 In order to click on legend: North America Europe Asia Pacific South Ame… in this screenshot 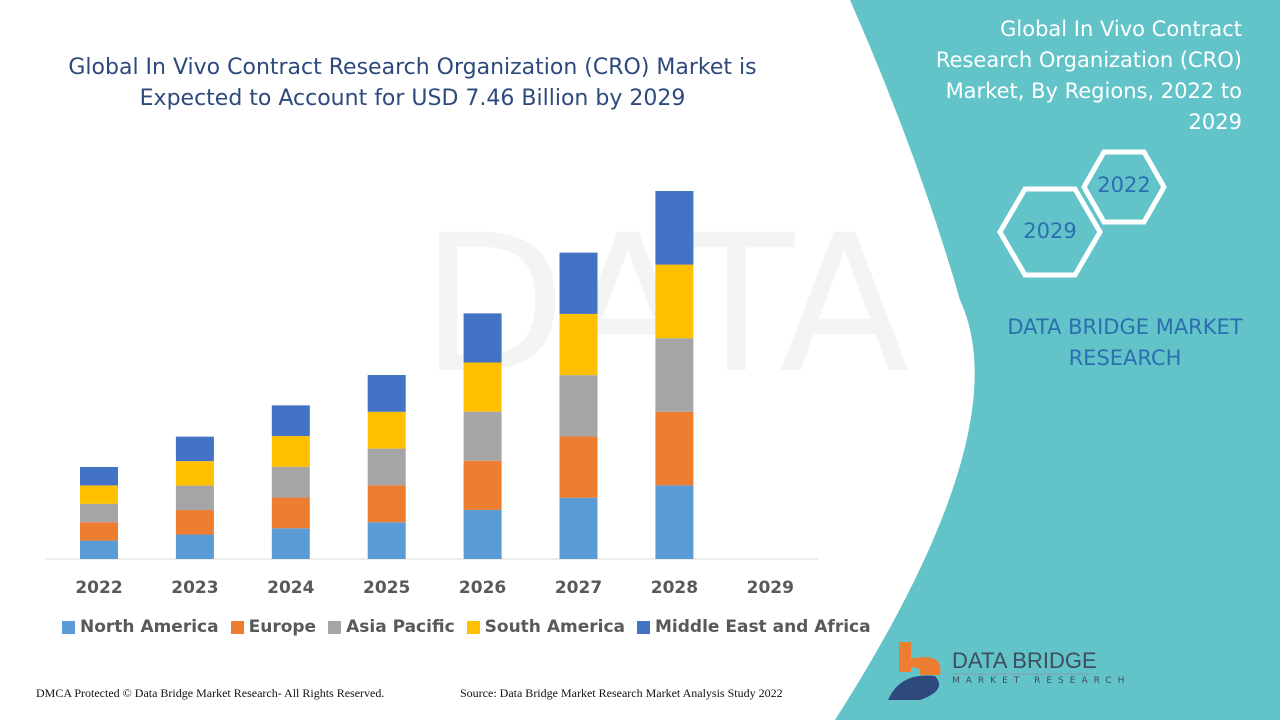, I will do `click(466, 627)`.